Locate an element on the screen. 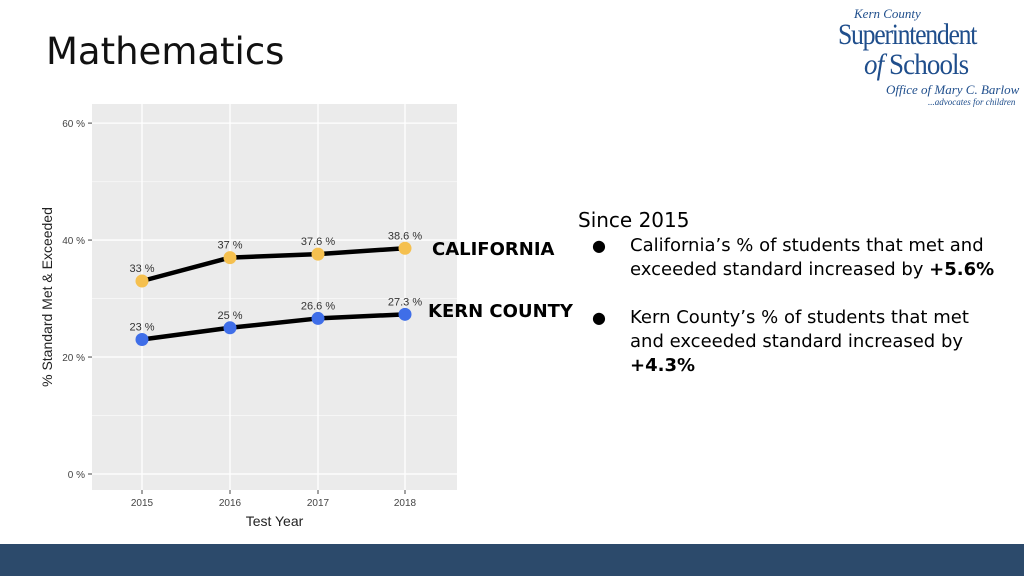  x-tick-label: 2018 is located at coordinates (405, 503).